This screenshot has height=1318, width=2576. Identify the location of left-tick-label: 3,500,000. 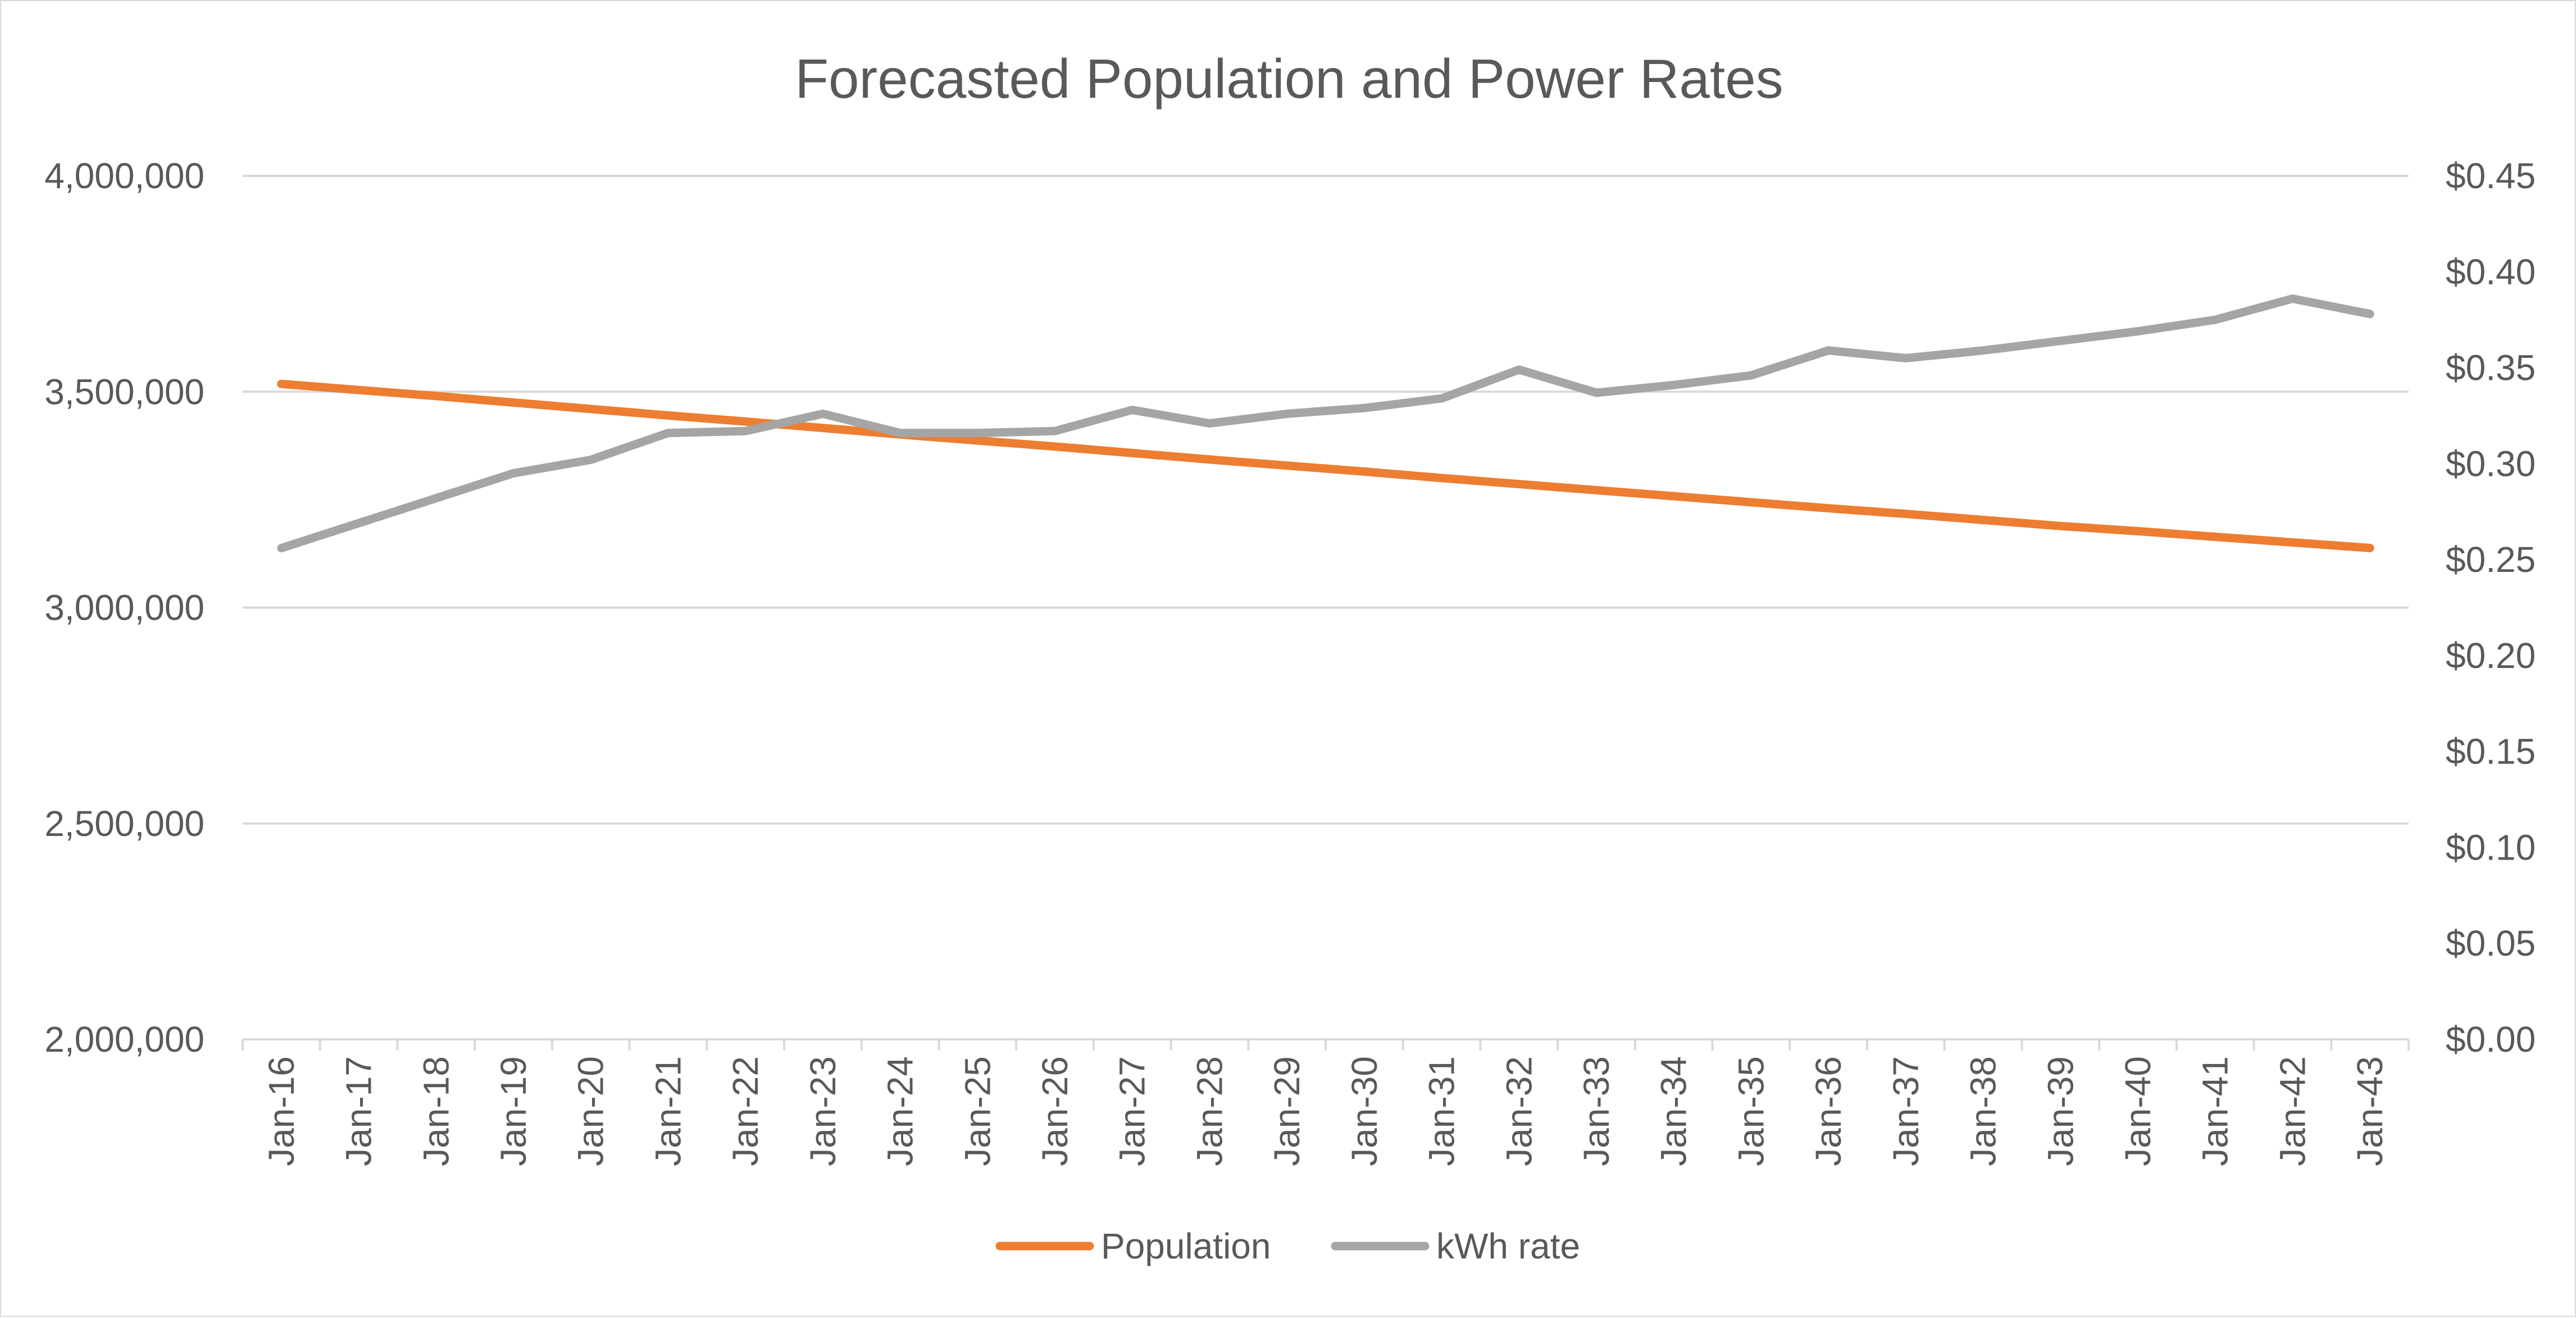
(124, 392).